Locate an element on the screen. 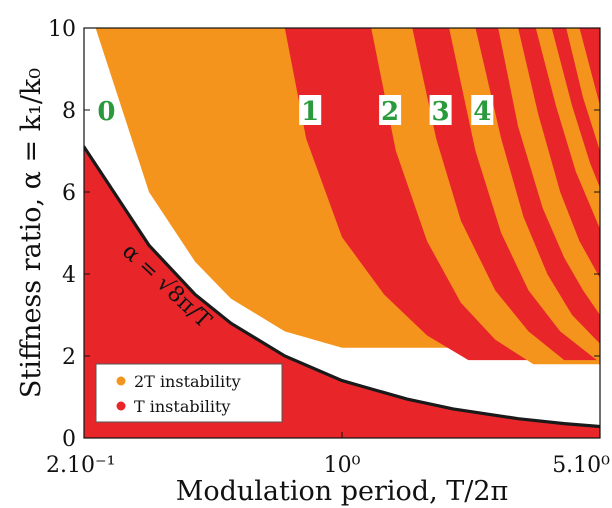 The width and height of the screenshot is (612, 508). y-axis-title: Stiffness ratio, α = k₁/k₀ is located at coordinates (31, 233).